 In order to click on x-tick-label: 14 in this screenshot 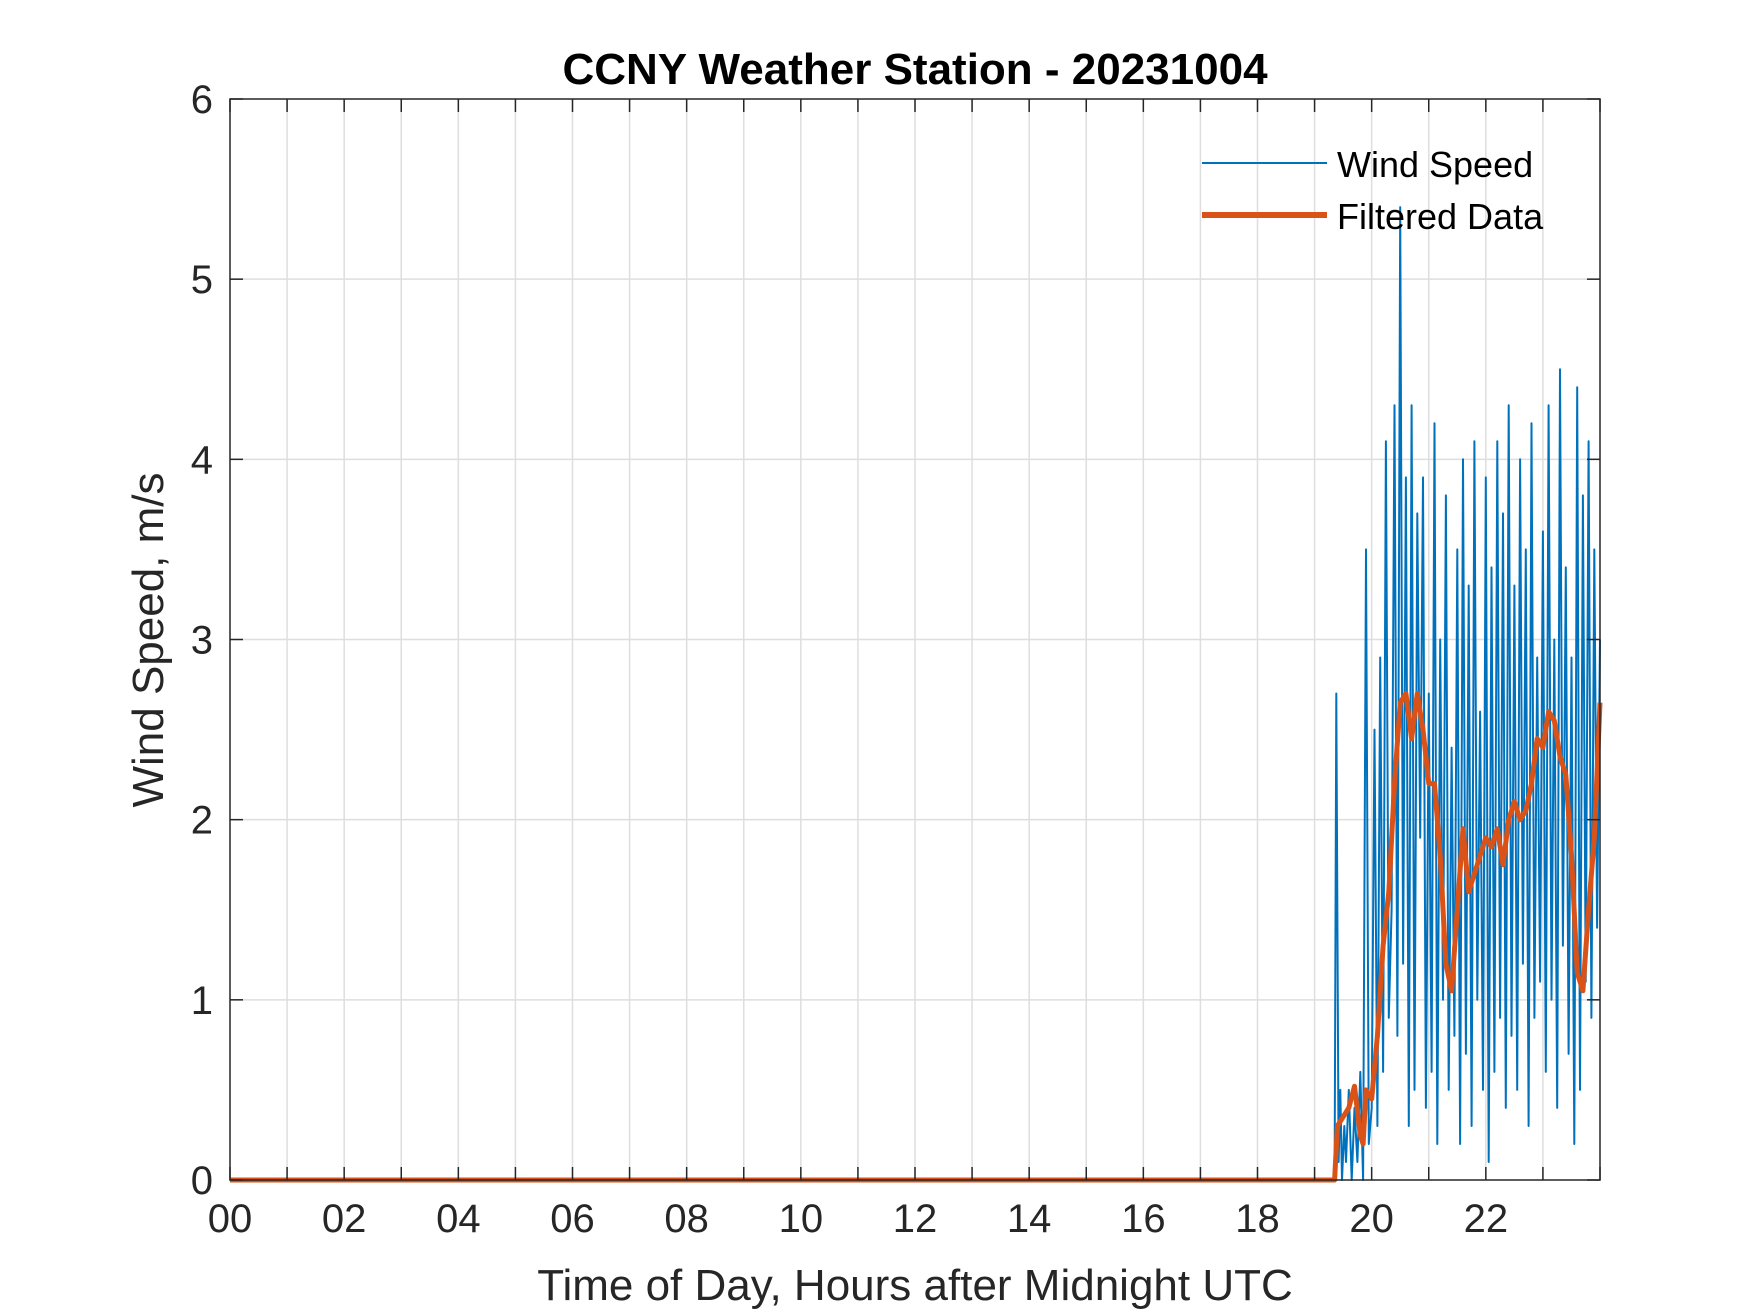, I will do `click(1029, 1219)`.